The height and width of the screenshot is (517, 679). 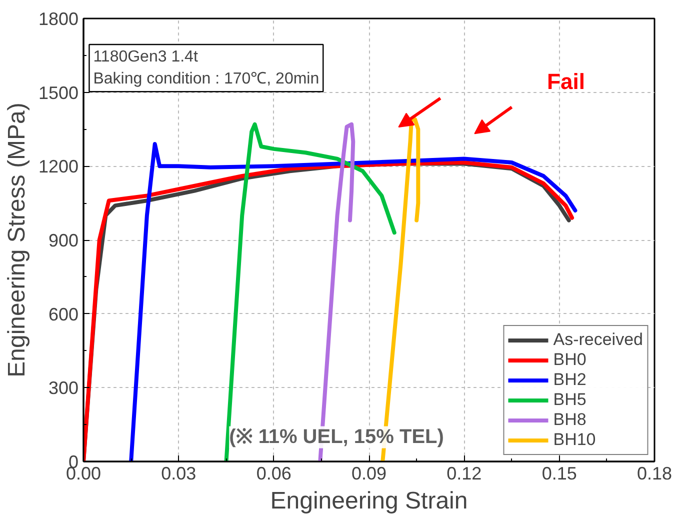 What do you see at coordinates (178, 474) in the screenshot?
I see `x-tick-label: 0.03` at bounding box center [178, 474].